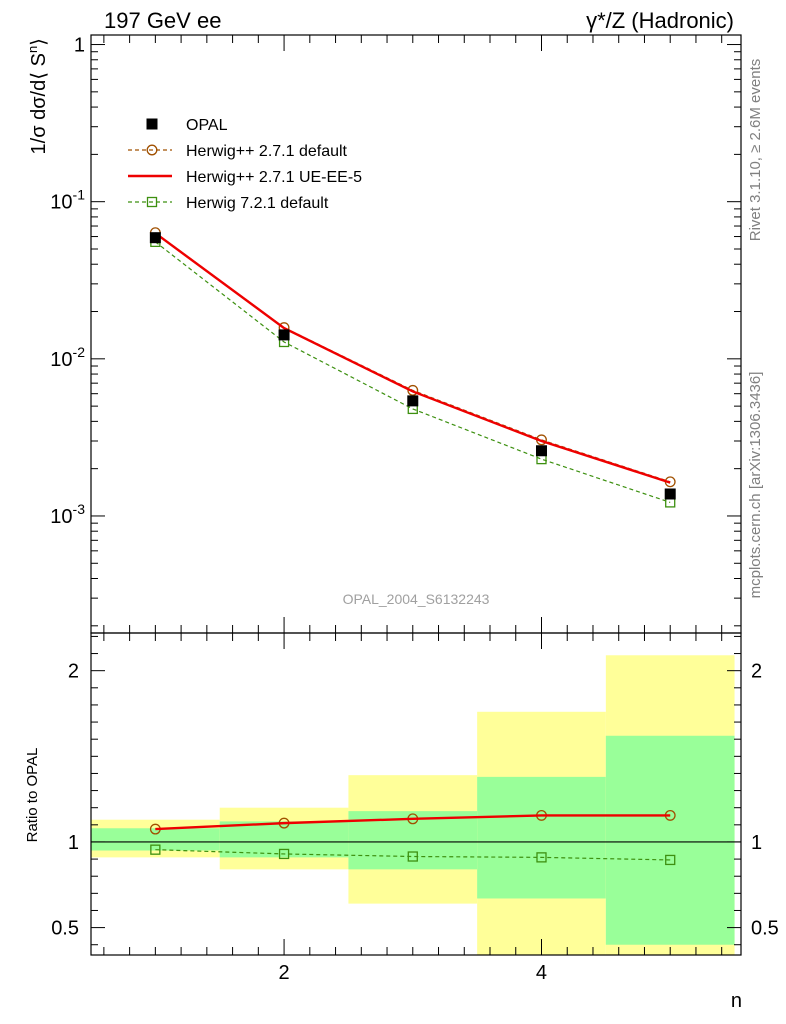  What do you see at coordinates (39, 42) in the screenshot?
I see `main-y-axis-label-suffix: ⟩` at bounding box center [39, 42].